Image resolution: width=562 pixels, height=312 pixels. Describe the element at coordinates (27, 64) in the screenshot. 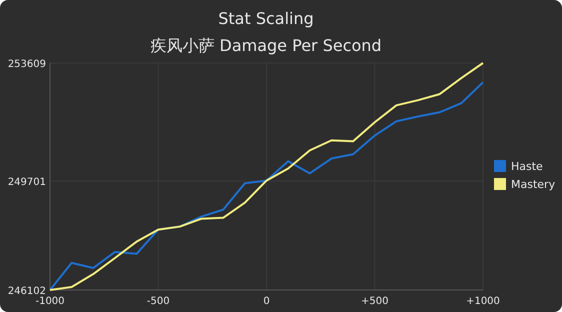

I see `y-tick-label: 253609` at that location.